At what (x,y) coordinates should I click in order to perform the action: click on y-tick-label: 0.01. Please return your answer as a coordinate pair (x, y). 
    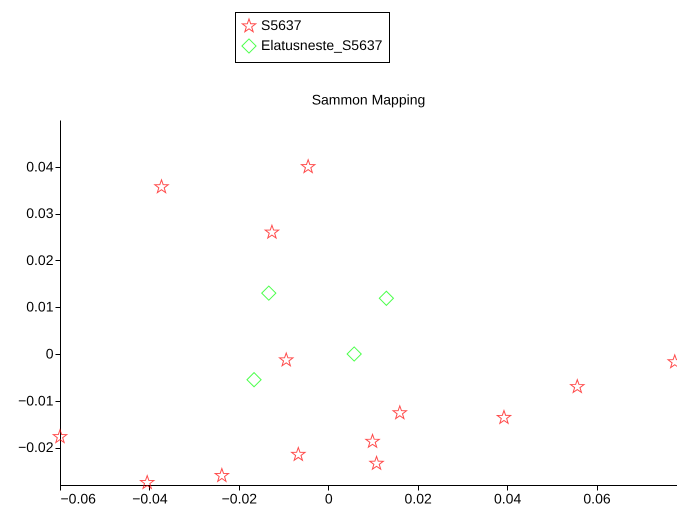
    Looking at the image, I should click on (40, 306).